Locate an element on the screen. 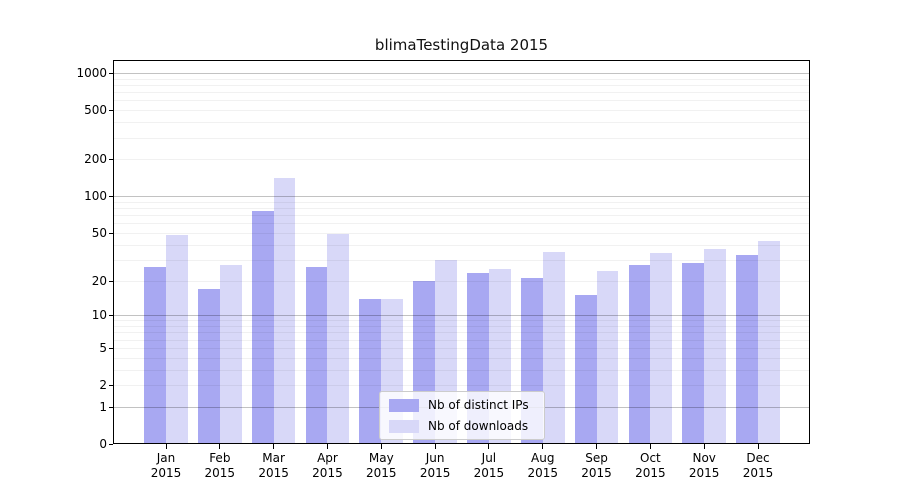 The width and height of the screenshot is (900, 500). x-tick-month: Oct is located at coordinates (650, 458).